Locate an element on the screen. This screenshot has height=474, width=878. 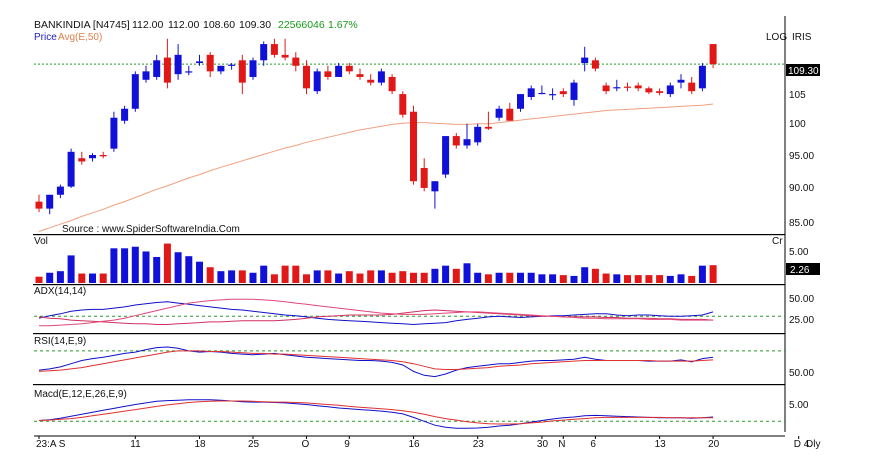
macd-tick-5: 5.00 is located at coordinates (799, 405).